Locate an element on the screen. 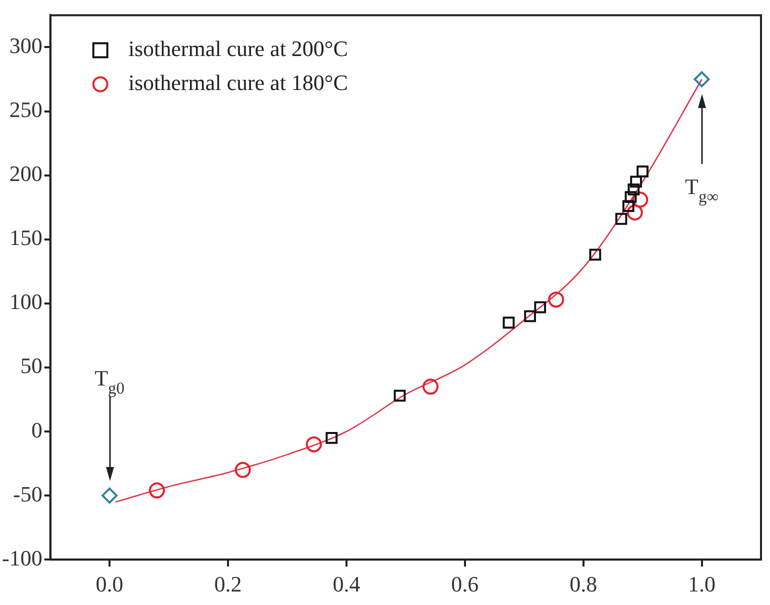 The width and height of the screenshot is (770, 605). legend-label: isothermal cure at 180°C is located at coordinates (238, 82).